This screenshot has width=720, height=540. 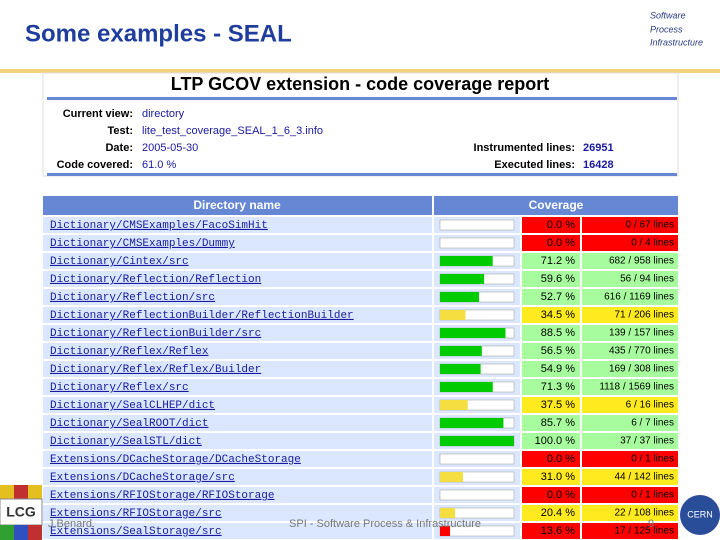 What do you see at coordinates (159, 165) in the screenshot?
I see `info-value: 61.0 %` at bounding box center [159, 165].